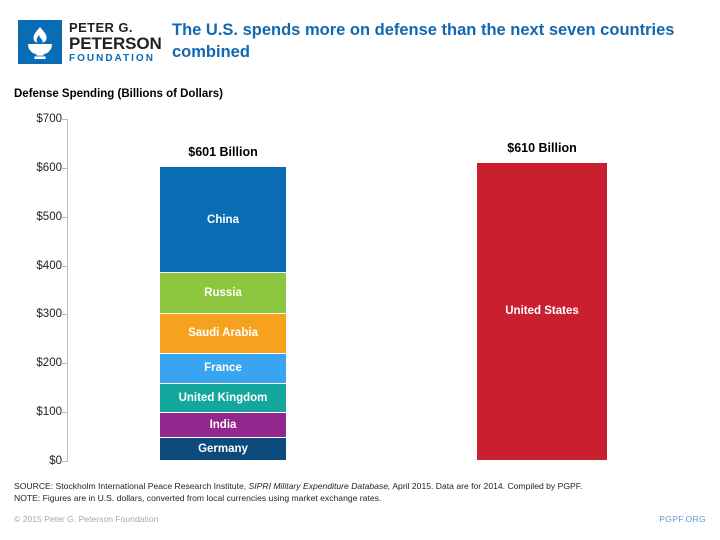 The image size is (720, 540). Describe the element at coordinates (49, 314) in the screenshot. I see `y-tick-label: $300` at that location.